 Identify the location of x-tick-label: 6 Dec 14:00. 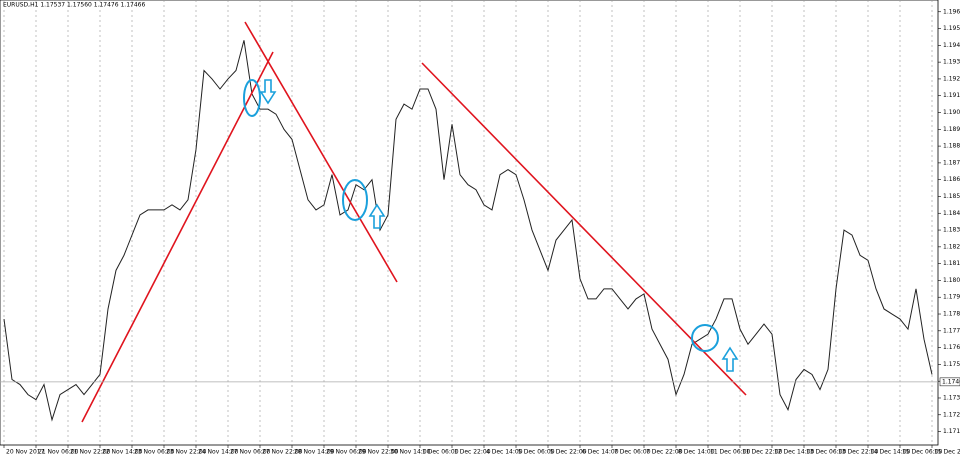
(600, 452).